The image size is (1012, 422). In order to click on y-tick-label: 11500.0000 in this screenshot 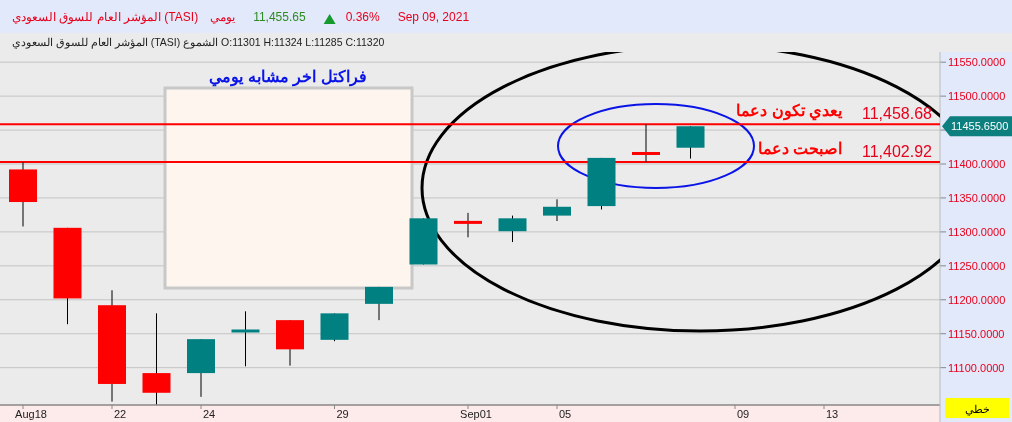, I will do `click(977, 96)`.